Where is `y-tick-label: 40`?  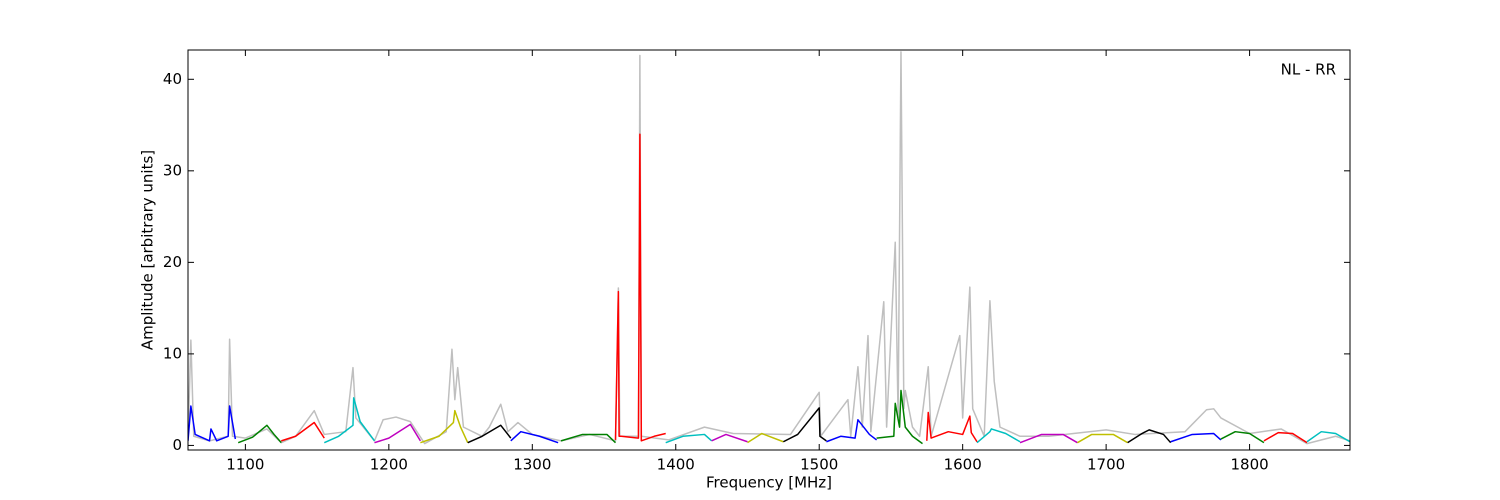
y-tick-label: 40 is located at coordinates (172, 79).